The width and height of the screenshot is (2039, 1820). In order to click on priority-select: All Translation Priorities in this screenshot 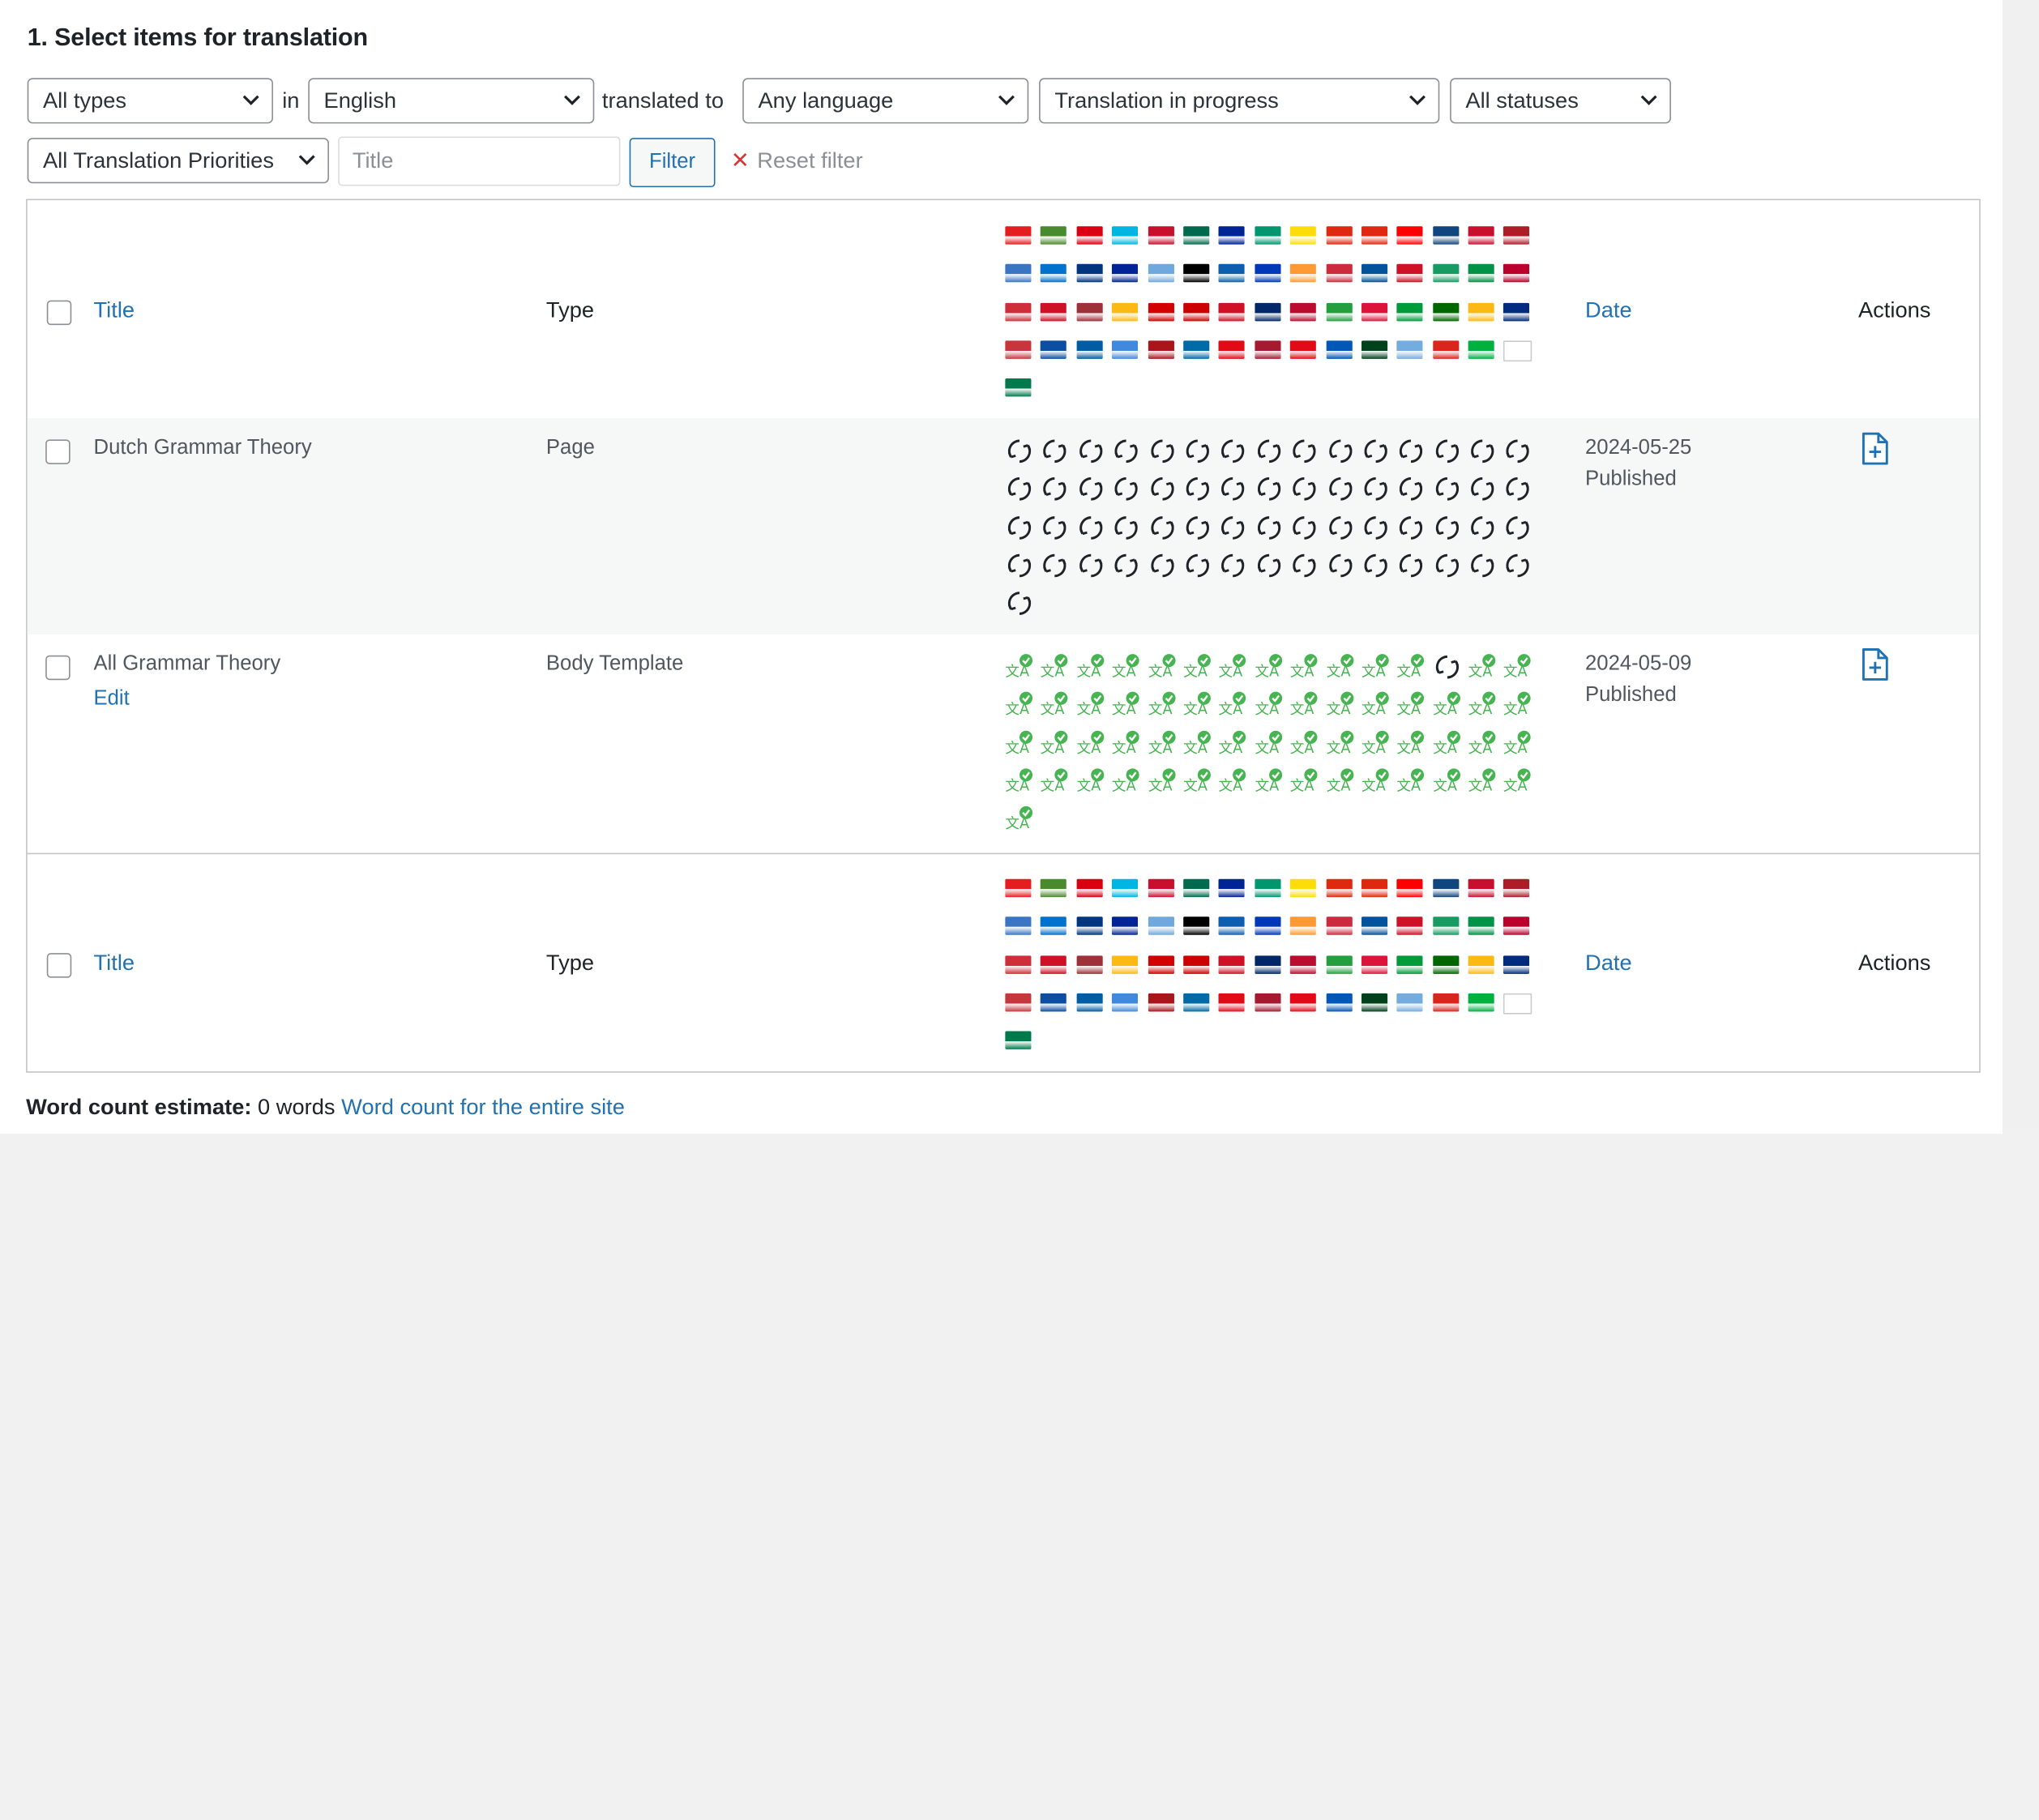, I will do `click(178, 161)`.